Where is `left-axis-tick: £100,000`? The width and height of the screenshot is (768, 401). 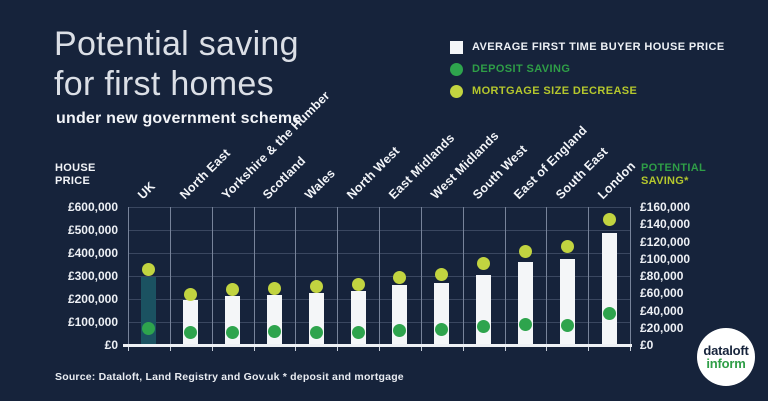 left-axis-tick: £100,000 is located at coordinates (92, 322).